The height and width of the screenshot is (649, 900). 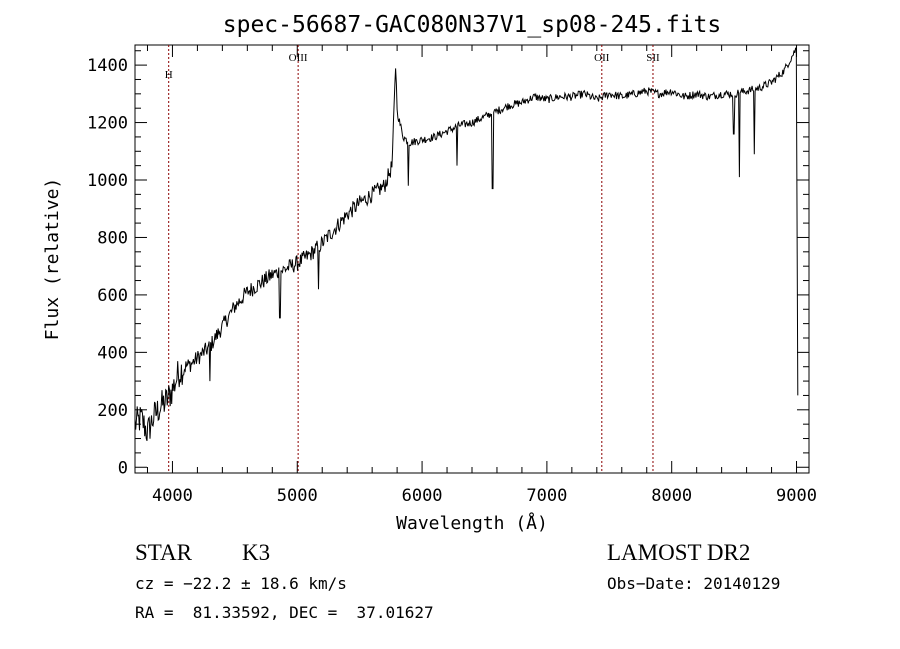 What do you see at coordinates (297, 496) in the screenshot?
I see `x-tick-label: 5000` at bounding box center [297, 496].